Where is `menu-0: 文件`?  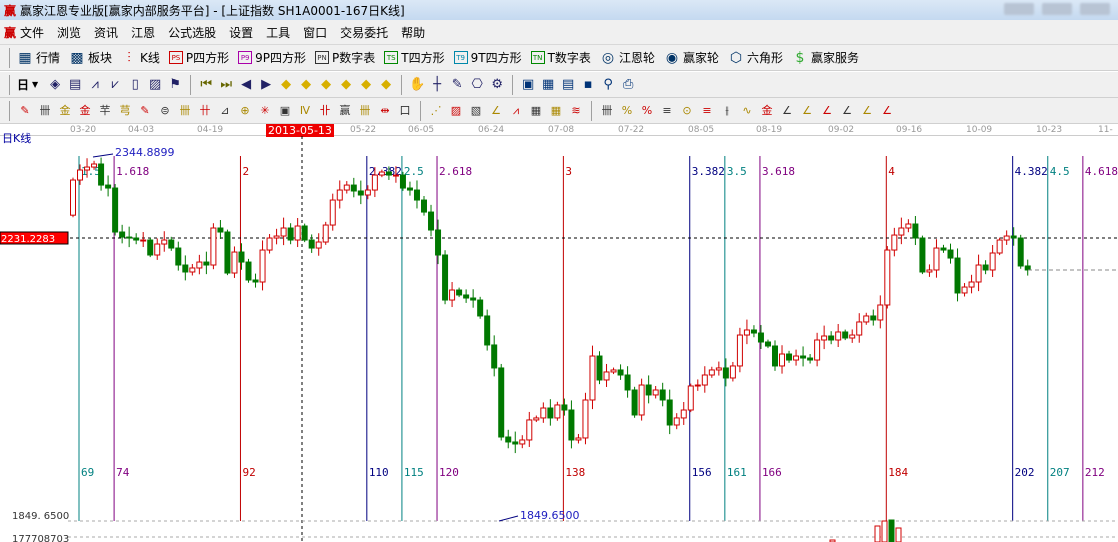 menu-0: 文件 is located at coordinates (32, 32).